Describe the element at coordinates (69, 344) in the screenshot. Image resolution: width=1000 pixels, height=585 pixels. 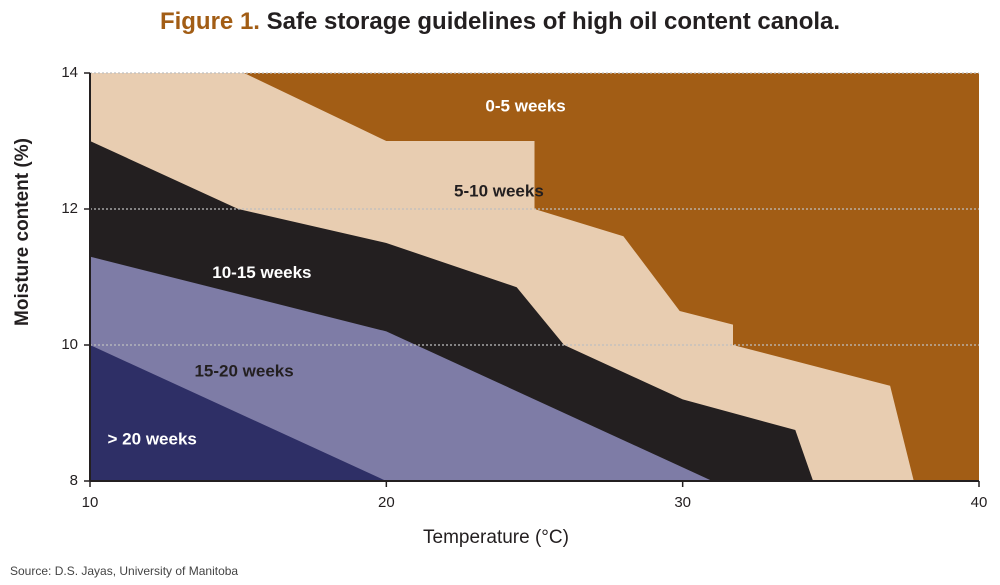
I see `y-tick-label: 10` at that location.